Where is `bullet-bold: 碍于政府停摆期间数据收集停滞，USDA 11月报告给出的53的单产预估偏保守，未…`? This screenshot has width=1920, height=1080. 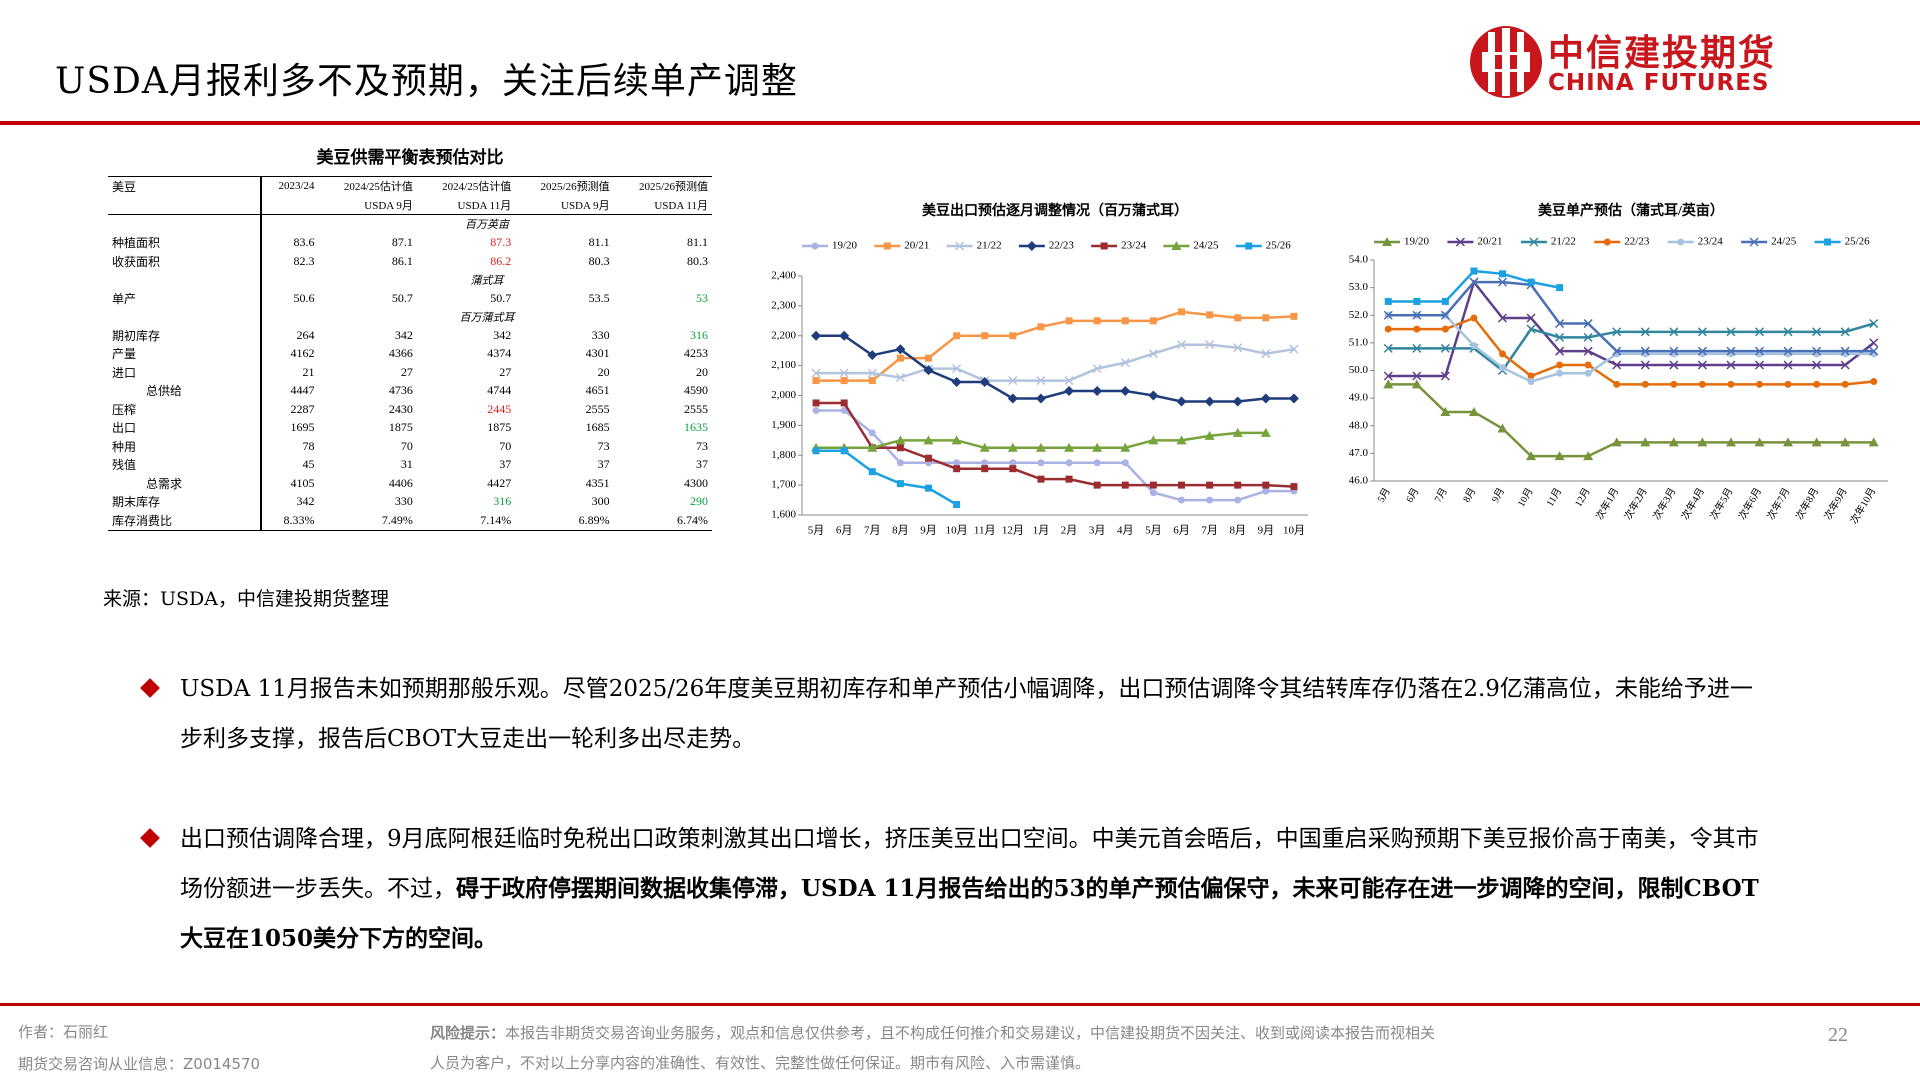 bullet-bold: 碍于政府停摆期间数据收集停滞，USDA 11月报告给出的53的单产预估偏保守，未… is located at coordinates (969, 913).